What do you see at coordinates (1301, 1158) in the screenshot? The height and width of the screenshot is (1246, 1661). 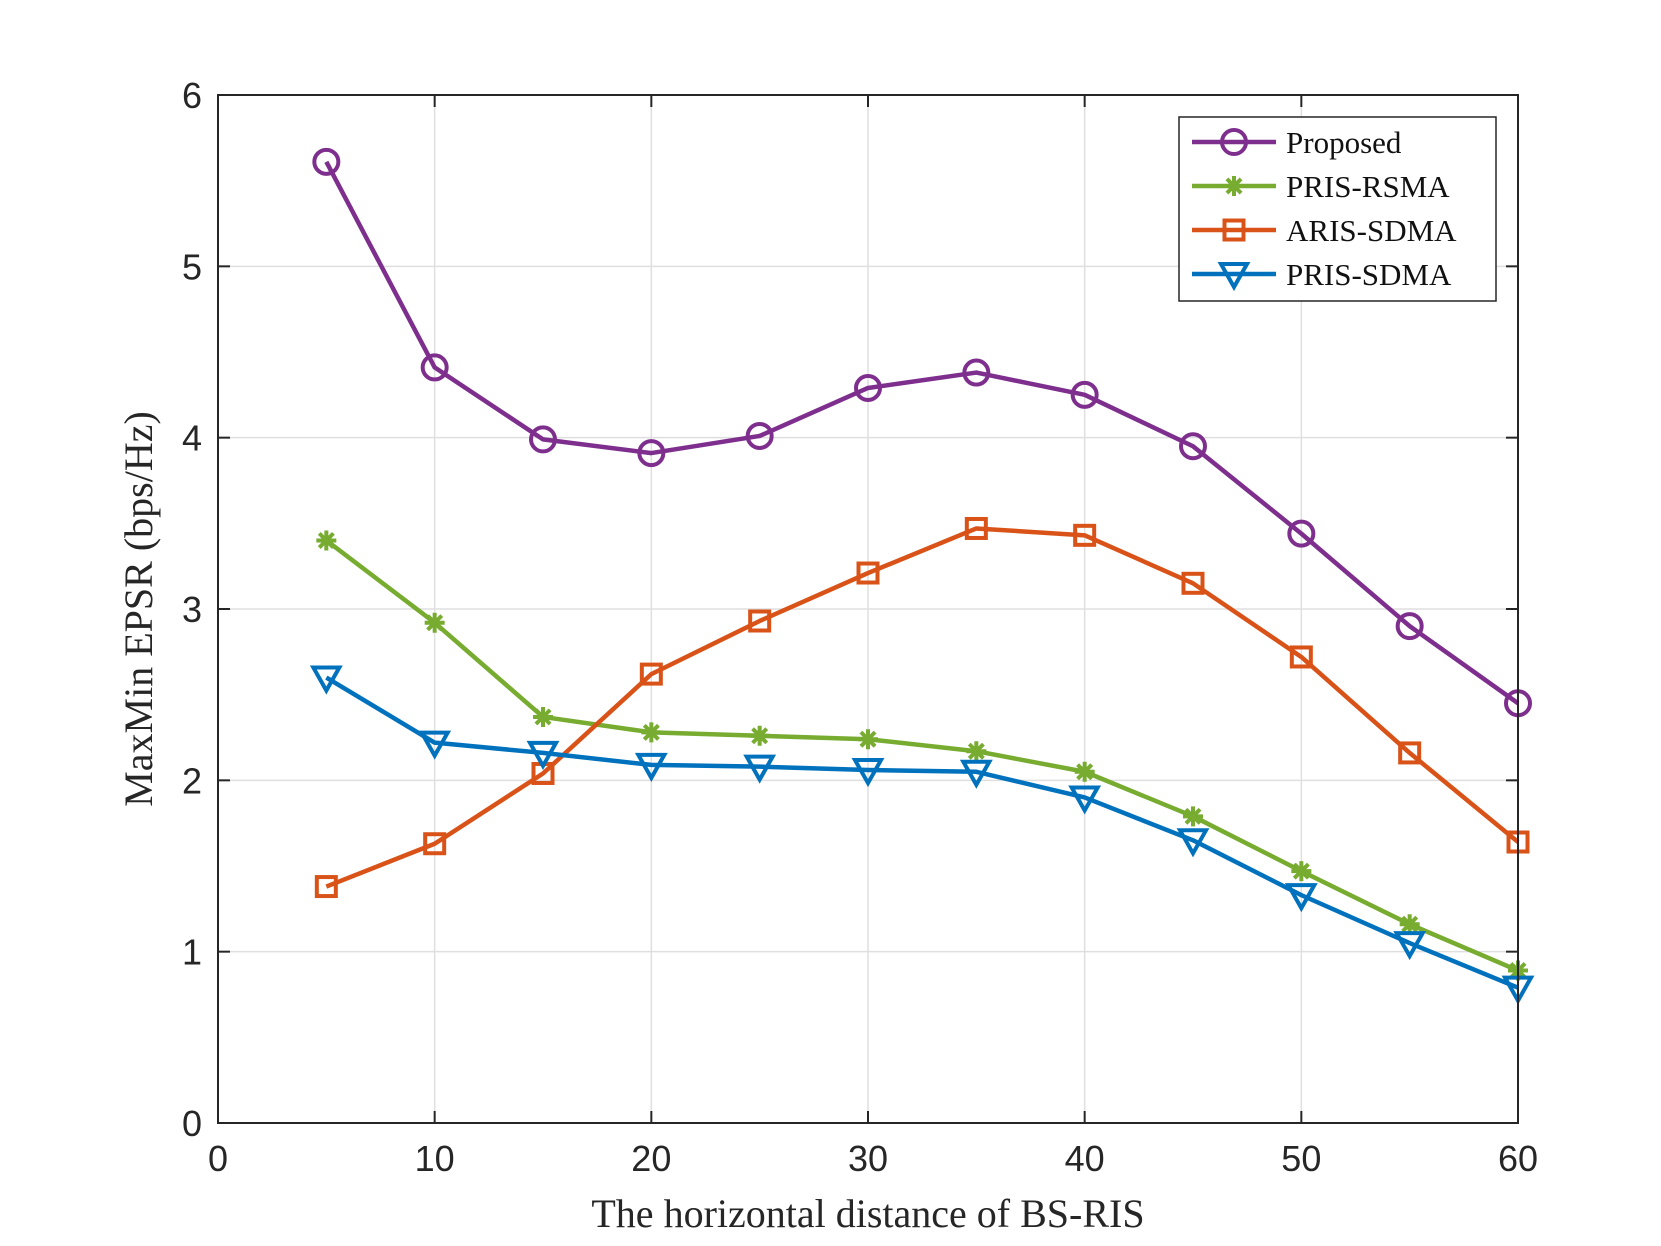 I see `x-tick-label: 50` at bounding box center [1301, 1158].